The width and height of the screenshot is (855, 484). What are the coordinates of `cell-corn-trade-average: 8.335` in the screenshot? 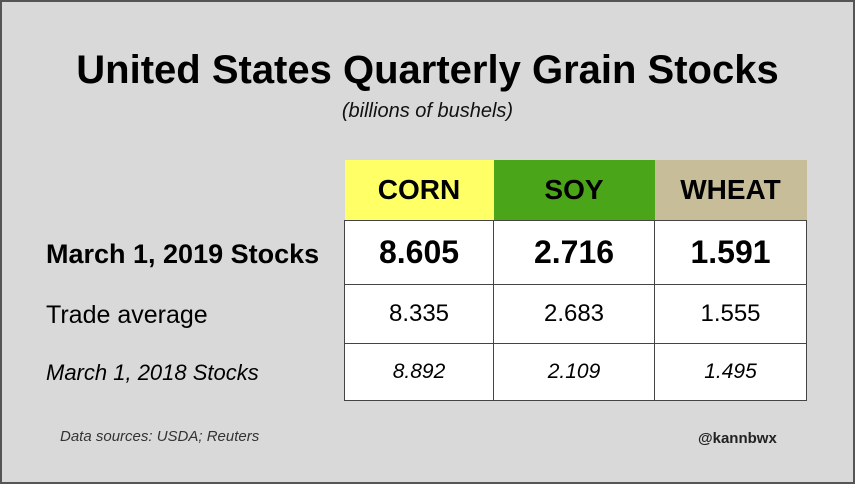 It's located at (419, 314).